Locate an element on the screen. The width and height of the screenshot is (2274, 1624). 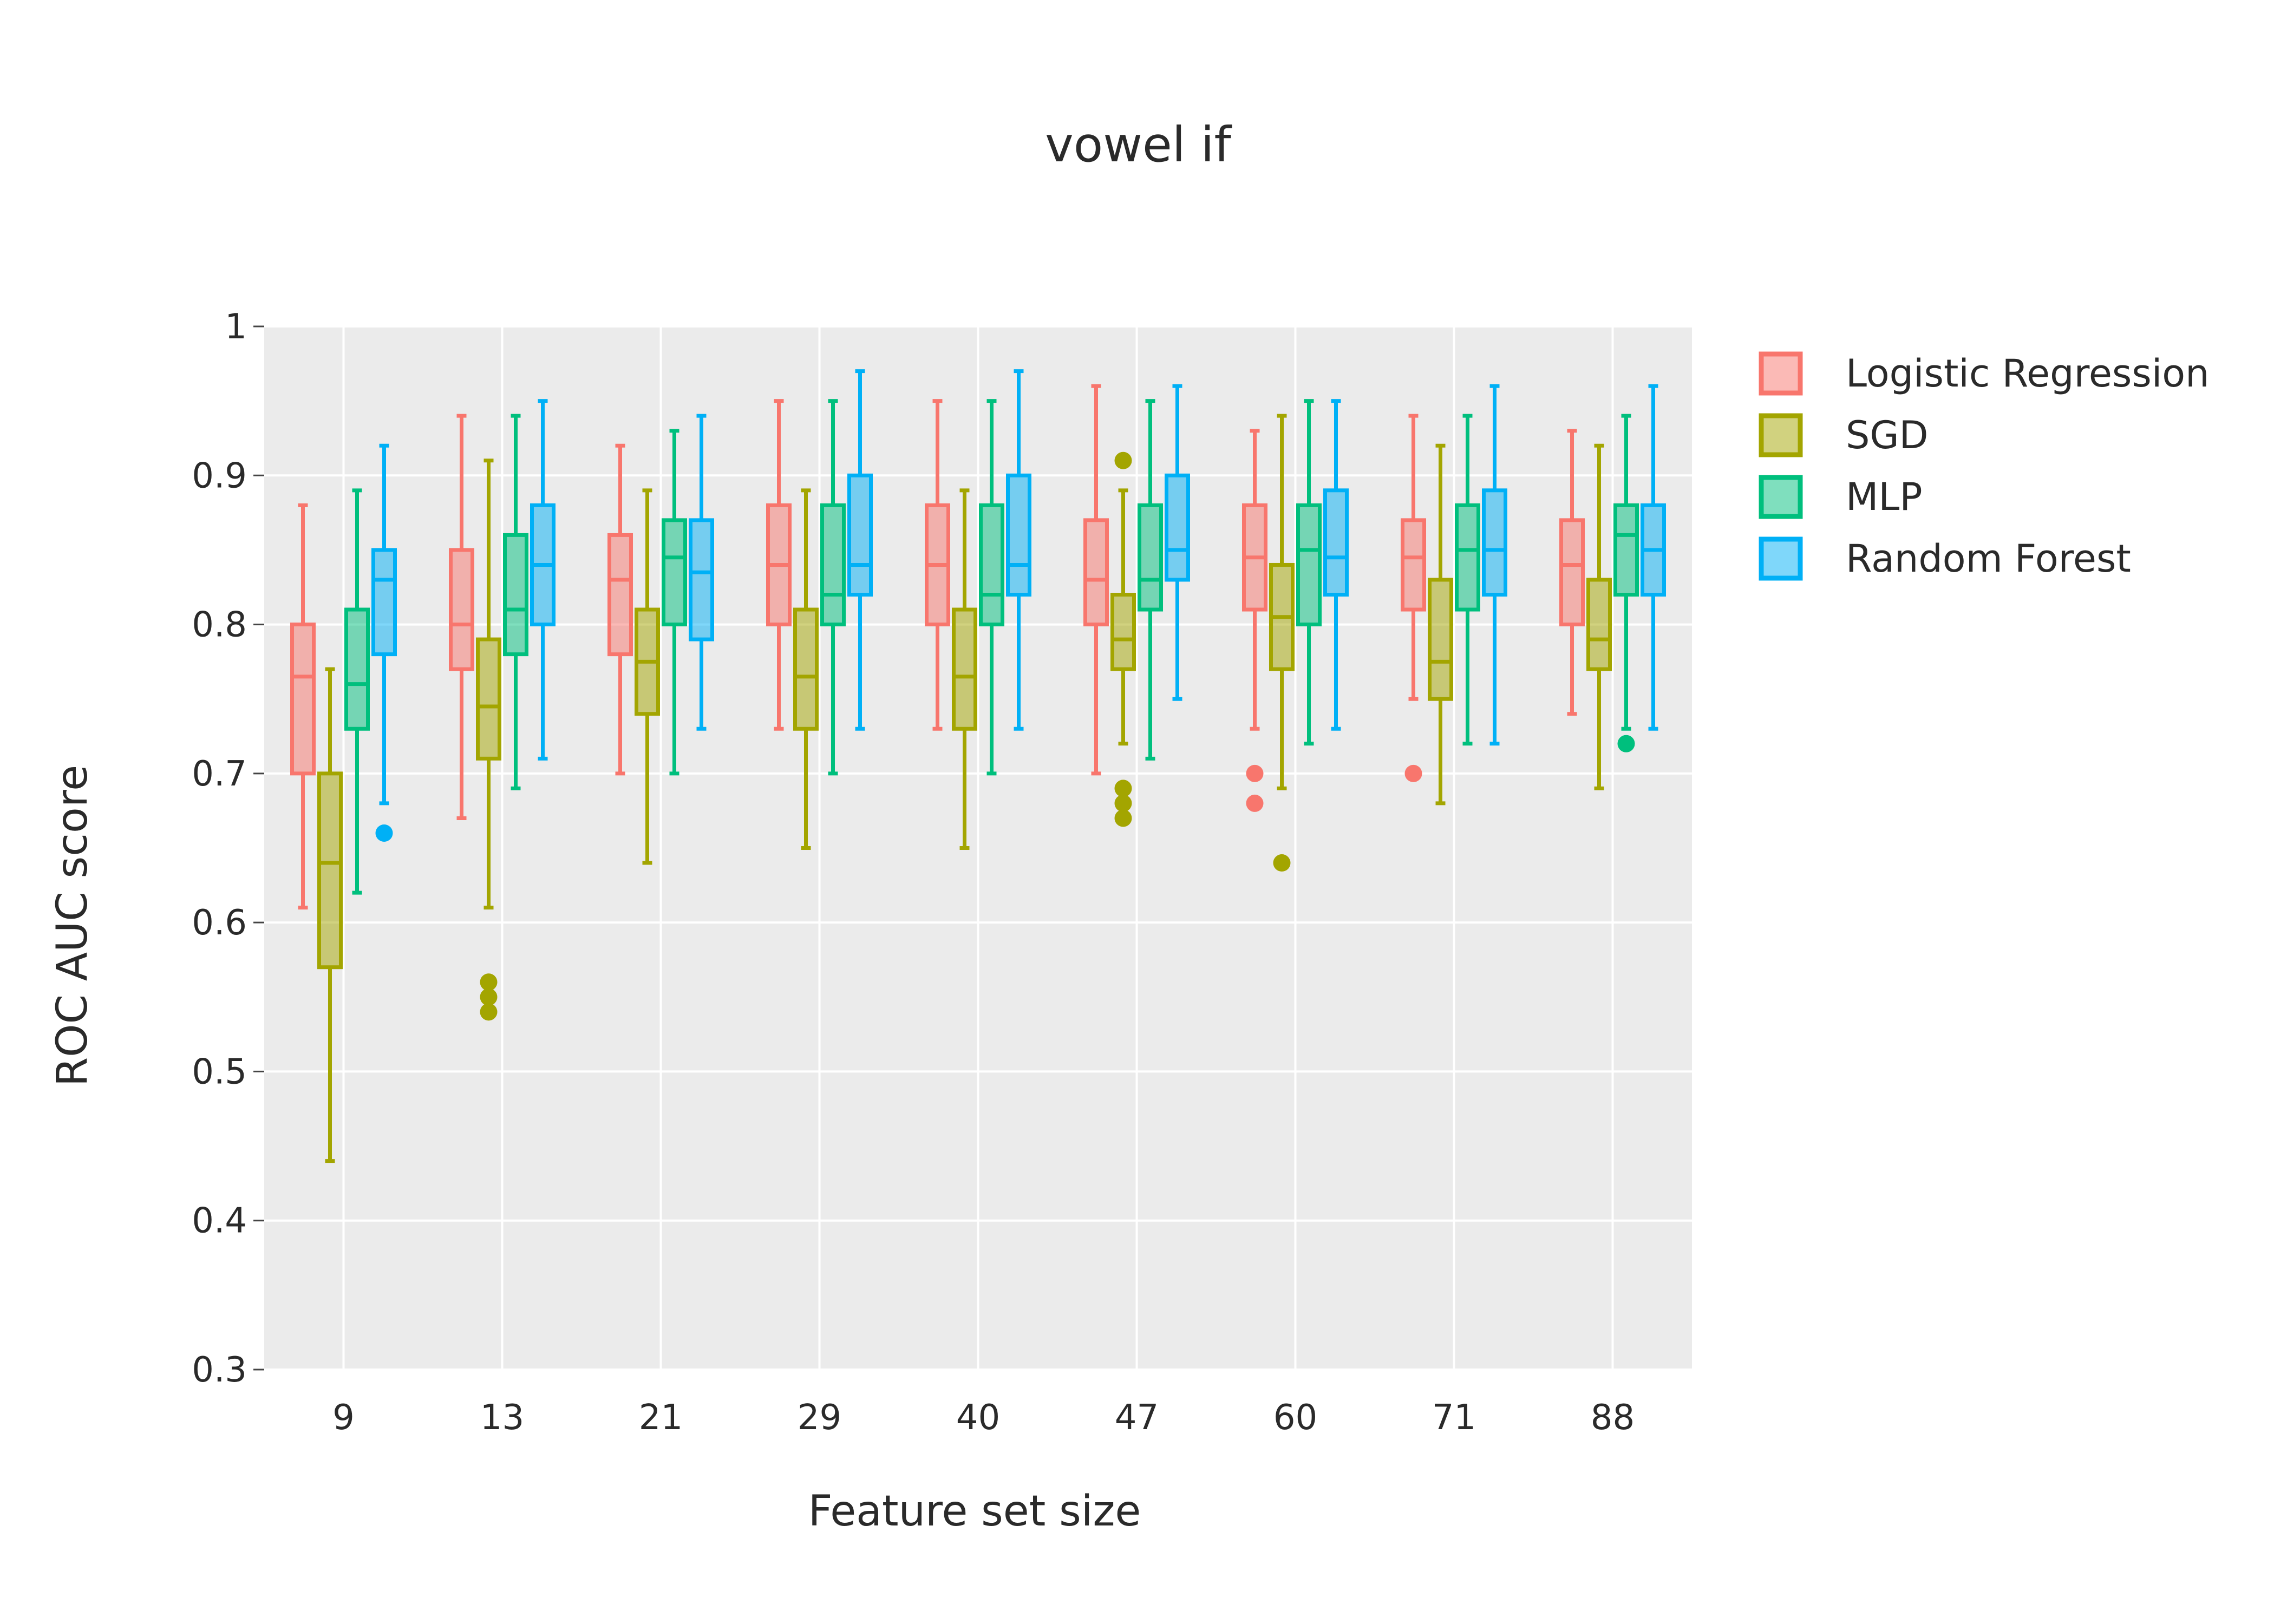
x-tick-label: 13 is located at coordinates (502, 1418).